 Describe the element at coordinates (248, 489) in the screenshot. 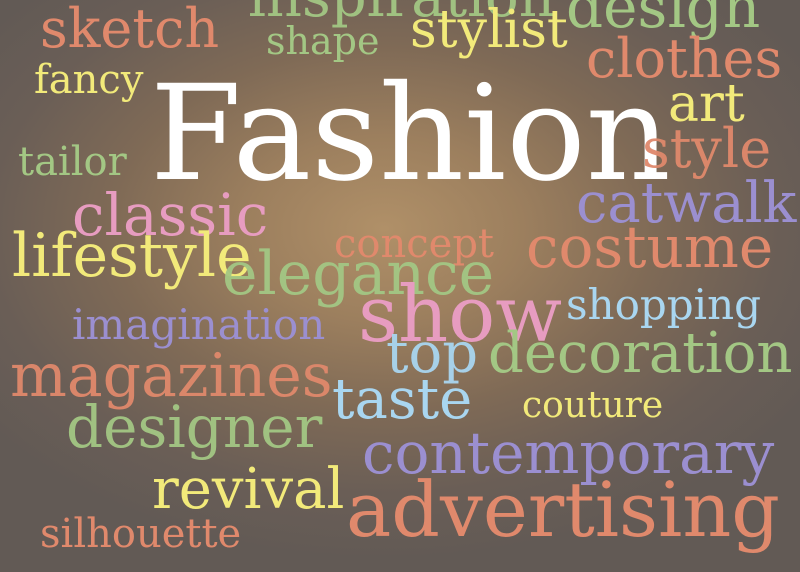

I see `word-revival: revival` at that location.